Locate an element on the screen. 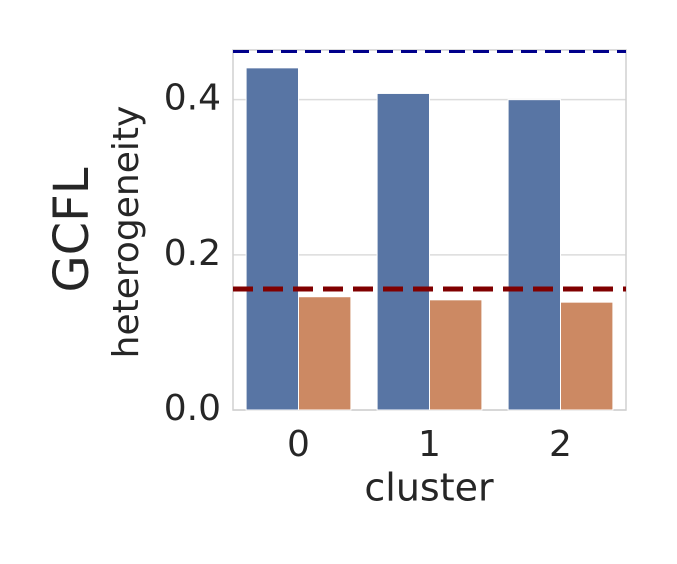 Image resolution: width=677 pixels, height=564 pixels. x-tick-label: 1 is located at coordinates (429, 444).